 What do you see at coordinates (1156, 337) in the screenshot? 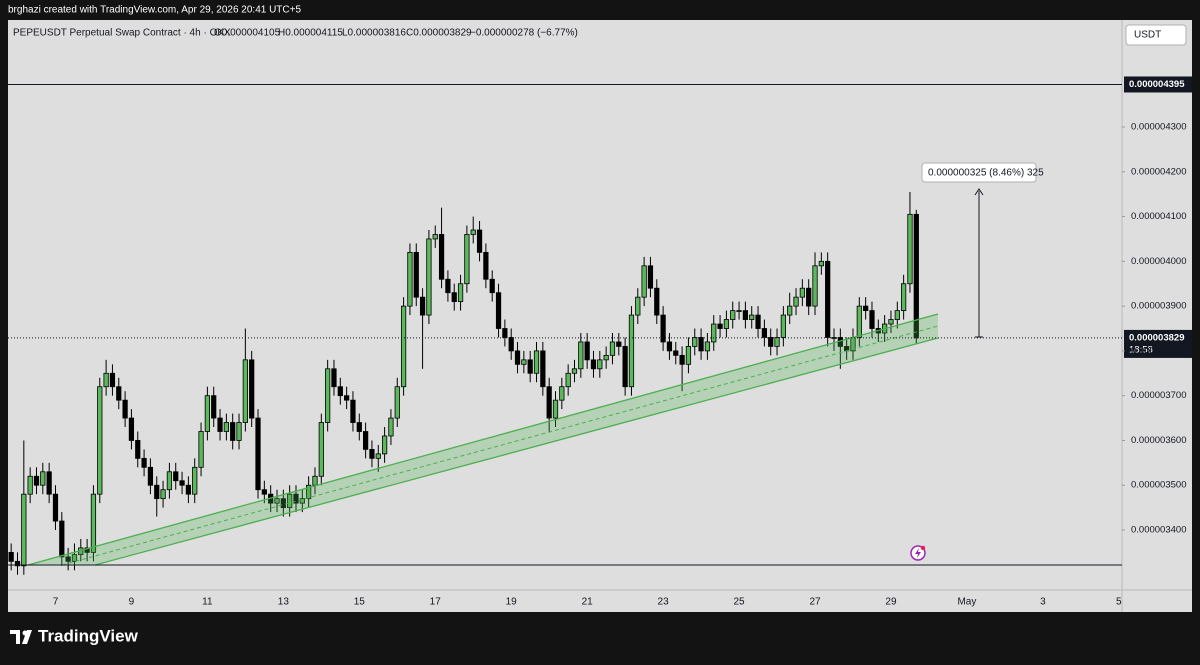
I see `last-price-label: 0.000003829` at bounding box center [1156, 337].